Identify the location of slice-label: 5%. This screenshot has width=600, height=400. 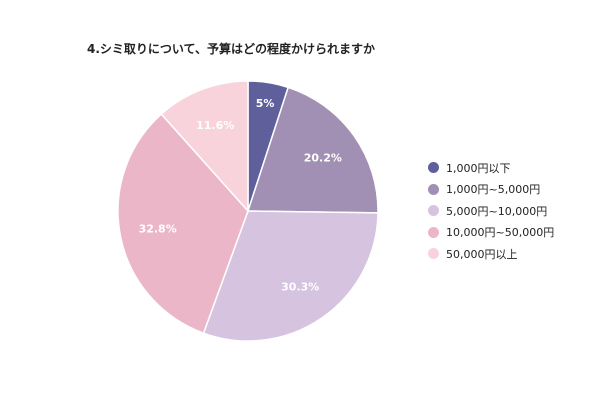
(265, 103).